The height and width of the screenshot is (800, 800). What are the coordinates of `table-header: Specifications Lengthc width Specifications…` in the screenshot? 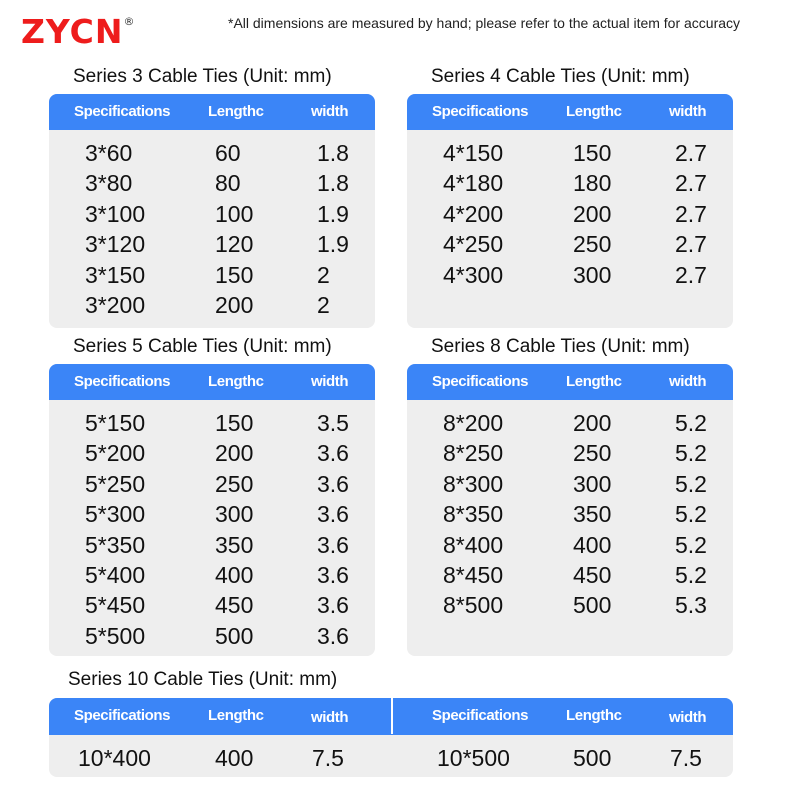 It's located at (391, 716).